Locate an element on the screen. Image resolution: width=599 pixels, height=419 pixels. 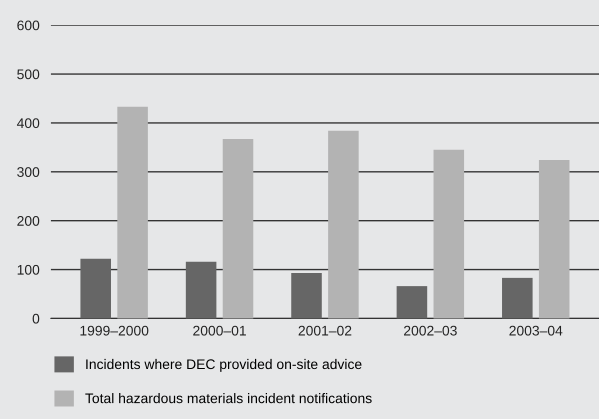
x-tick-label: 2003–04 is located at coordinates (535, 331).